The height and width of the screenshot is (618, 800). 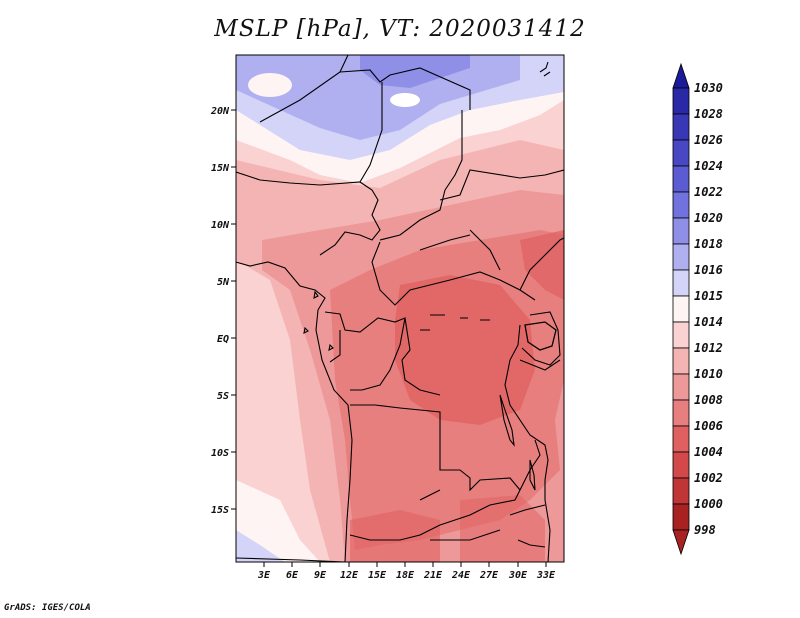 What do you see at coordinates (292, 575) in the screenshot?
I see `lon-label: 6E` at bounding box center [292, 575].